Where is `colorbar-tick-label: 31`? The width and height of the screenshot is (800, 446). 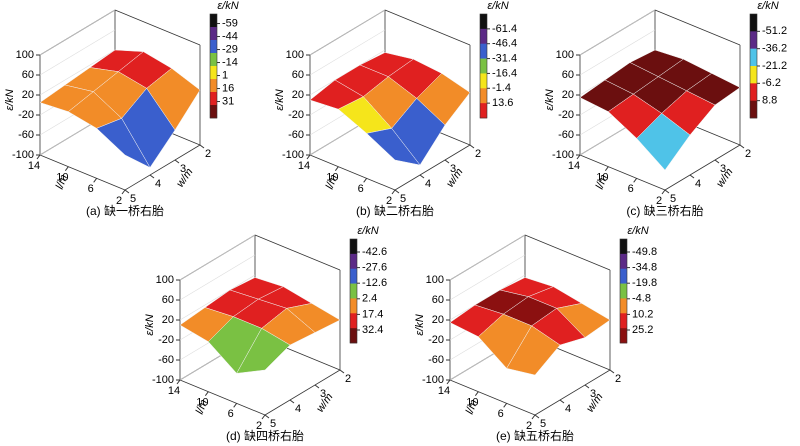 colorbar-tick-label: 31 is located at coordinates (228, 101).